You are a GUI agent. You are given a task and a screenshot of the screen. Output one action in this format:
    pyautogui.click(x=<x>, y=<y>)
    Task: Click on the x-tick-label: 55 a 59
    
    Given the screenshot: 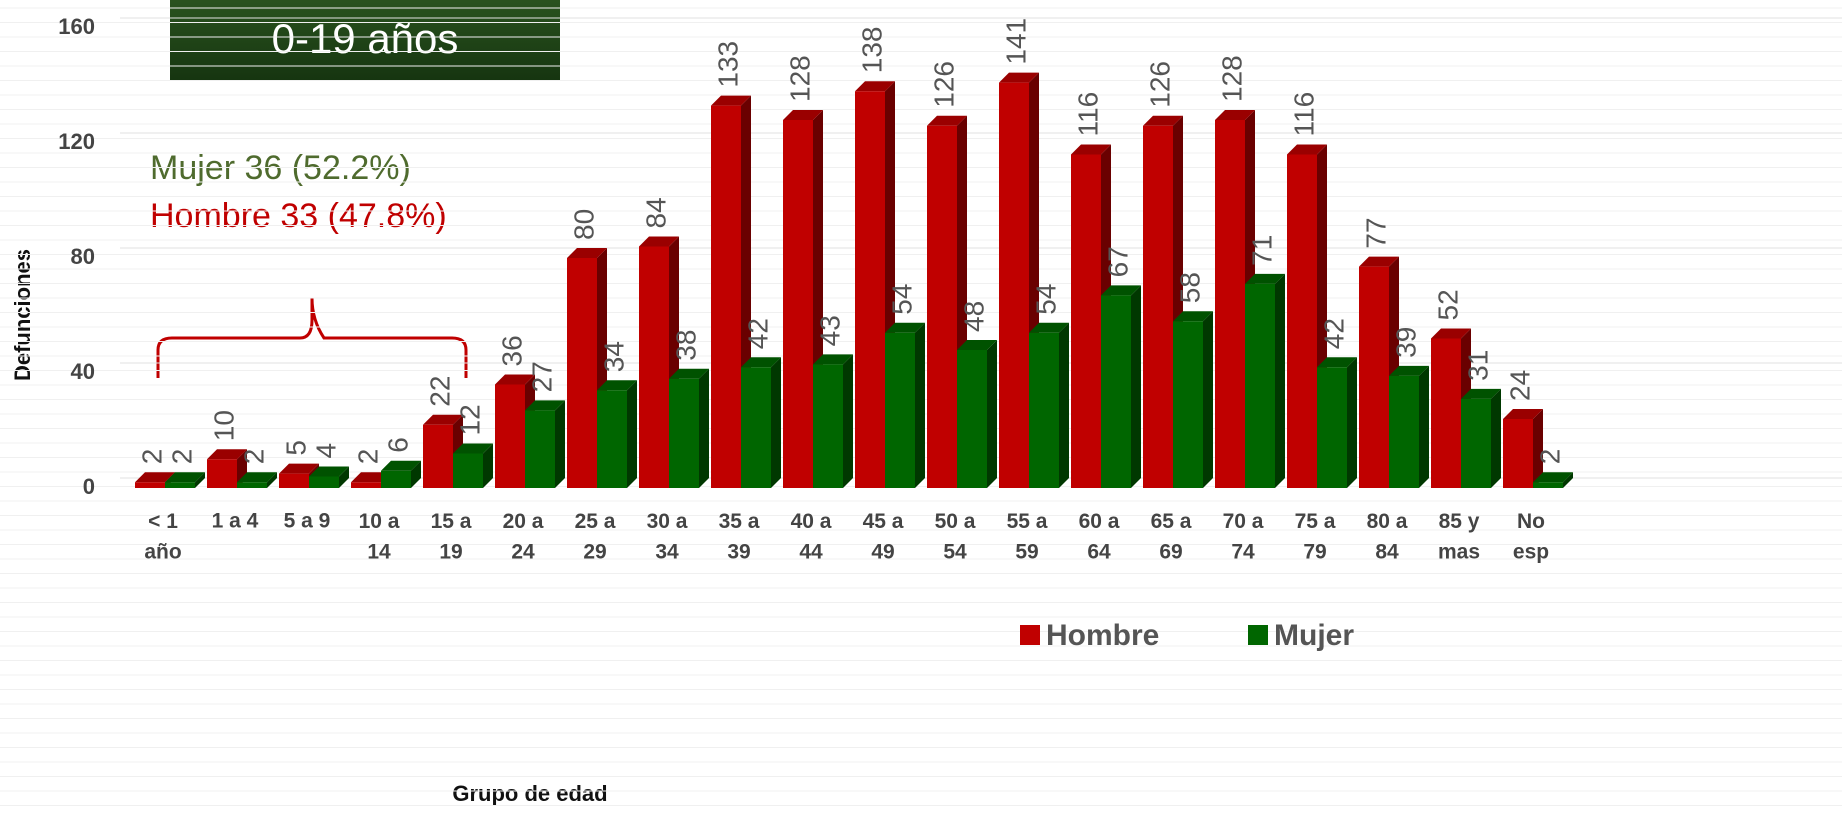 What is the action you would take?
    pyautogui.click(x=1027, y=536)
    